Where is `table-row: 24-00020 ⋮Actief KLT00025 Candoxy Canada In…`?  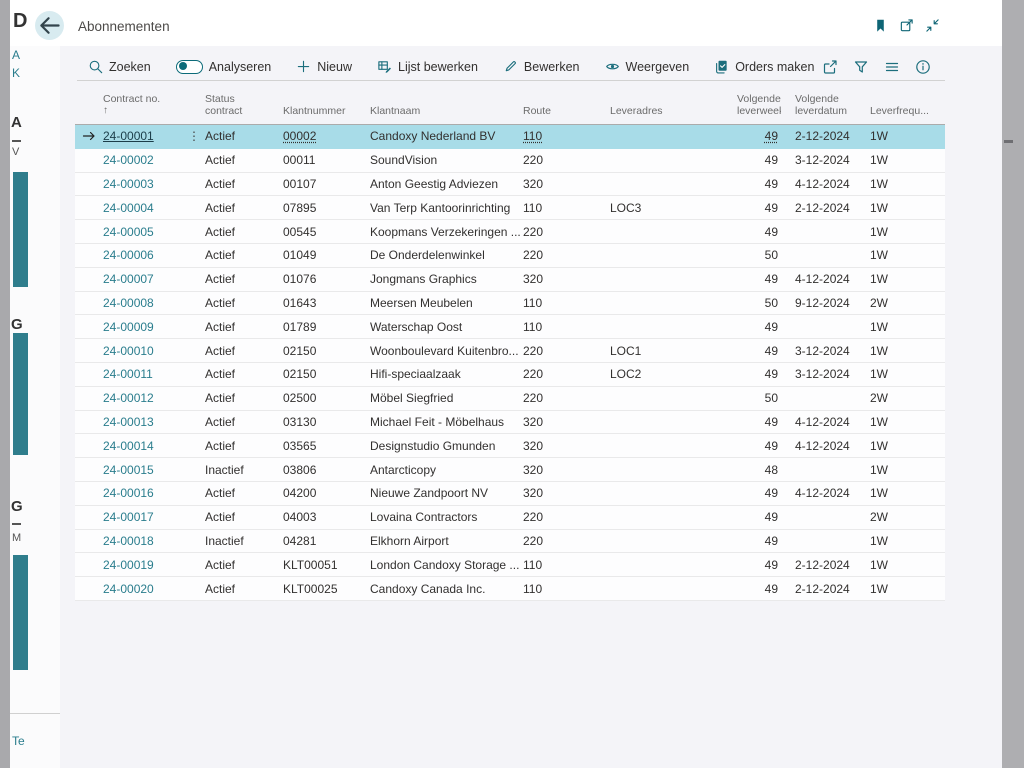
table-row: 24-00020 ⋮Actief KLT00025 Candoxy Canada In… is located at coordinates (510, 589).